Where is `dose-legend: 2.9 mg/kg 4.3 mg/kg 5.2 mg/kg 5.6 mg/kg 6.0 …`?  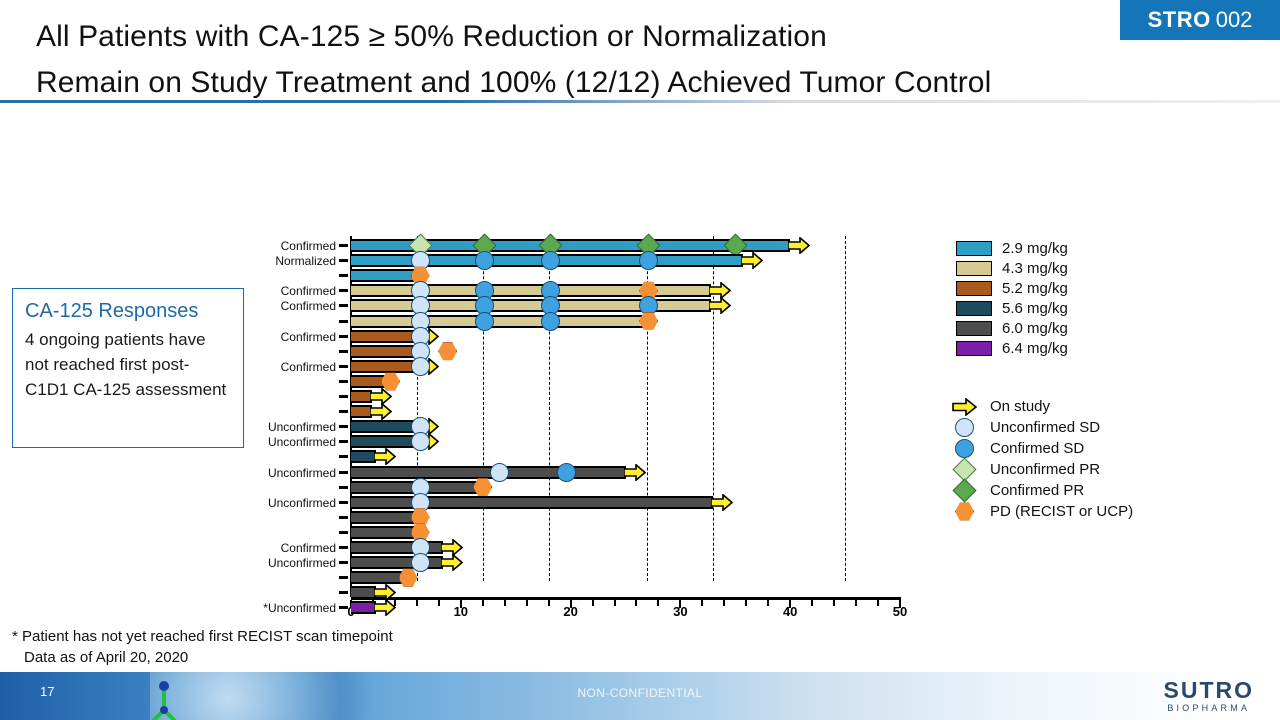
dose-legend: 2.9 mg/kg 4.3 mg/kg 5.2 mg/kg 5.6 mg/kg 6.0 … is located at coordinates (1012, 298).